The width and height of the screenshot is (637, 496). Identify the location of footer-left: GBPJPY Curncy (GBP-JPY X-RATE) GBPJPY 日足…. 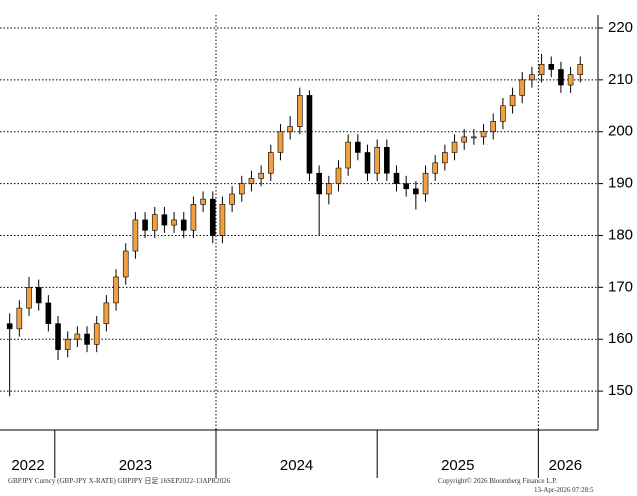
(119, 481).